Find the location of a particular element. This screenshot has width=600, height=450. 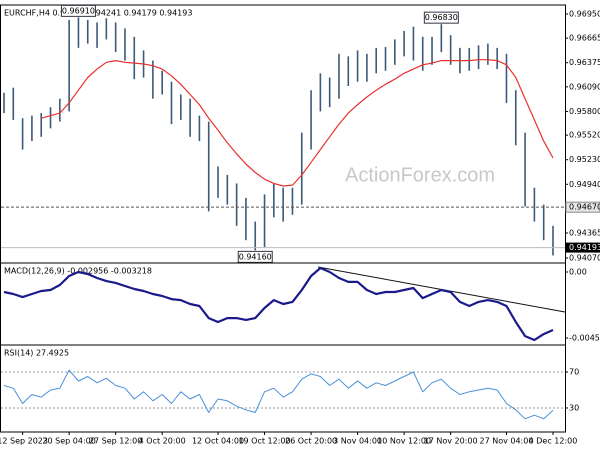

y-tick-label: 0.95230 is located at coordinates (584, 159).